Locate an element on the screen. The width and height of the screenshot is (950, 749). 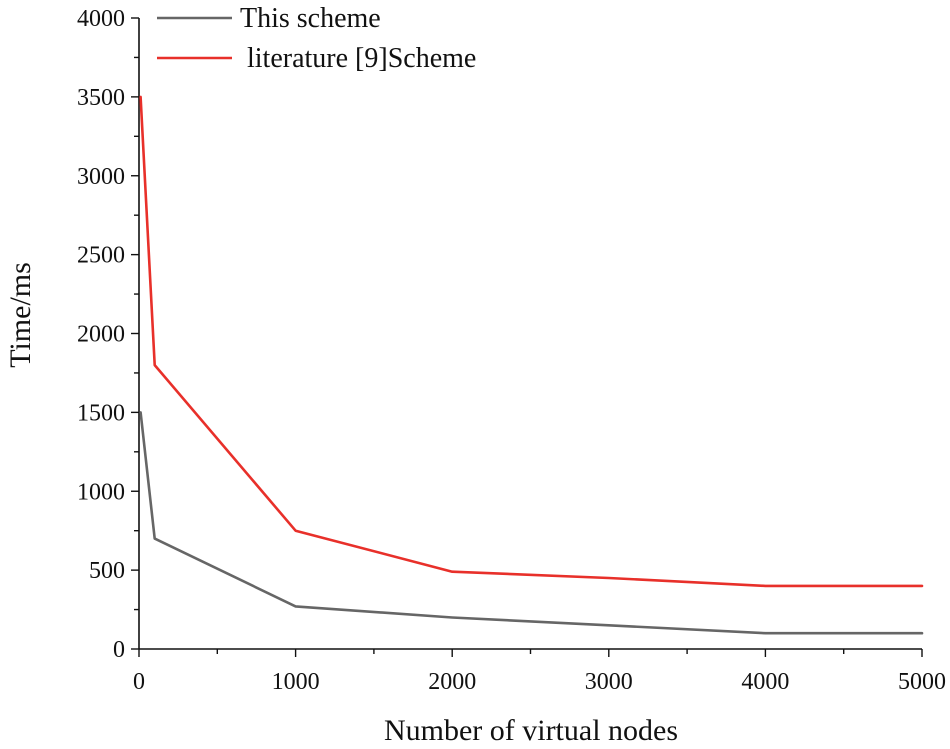
x-axis-title: Number of virtual nodes is located at coordinates (531, 730).